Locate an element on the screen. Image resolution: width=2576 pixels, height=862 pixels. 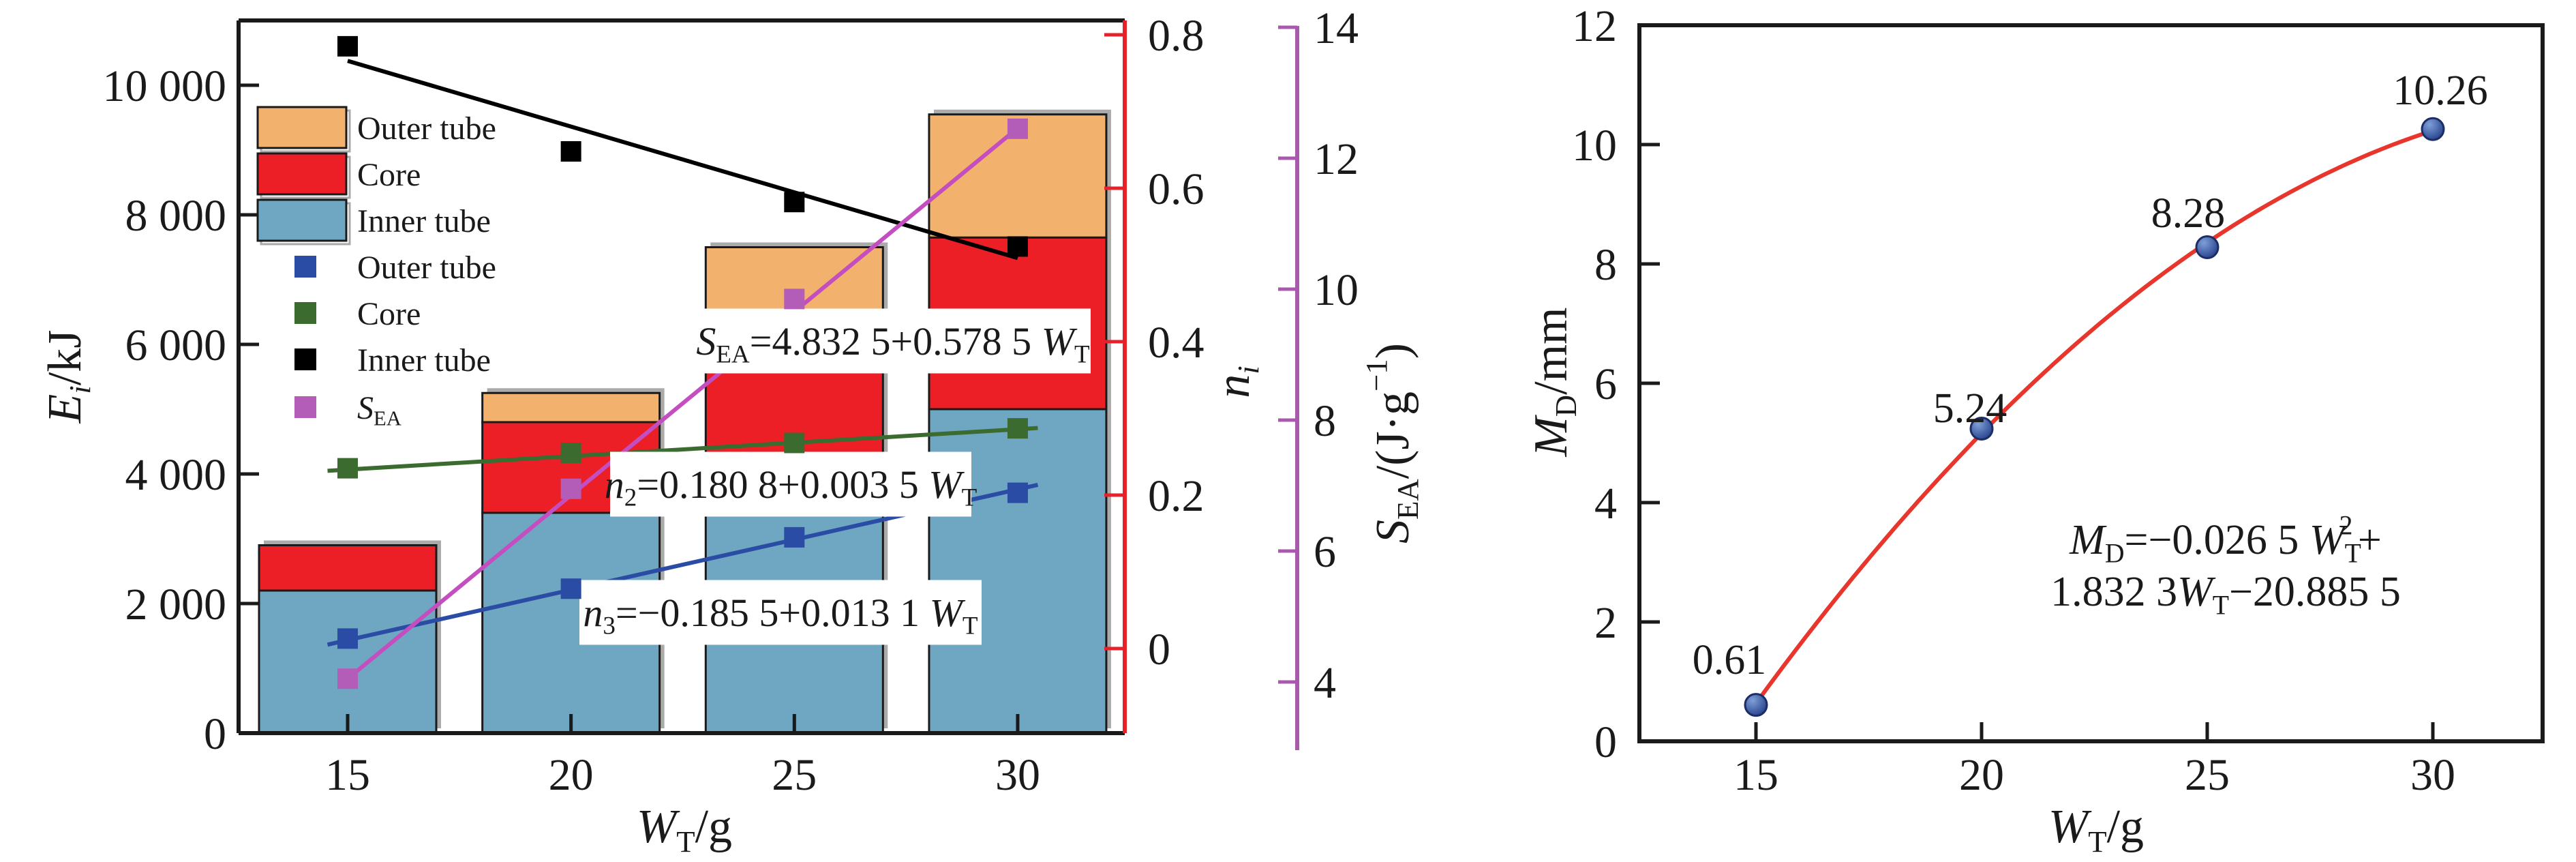
right-y-tick-label: 12 is located at coordinates (1595, 26).